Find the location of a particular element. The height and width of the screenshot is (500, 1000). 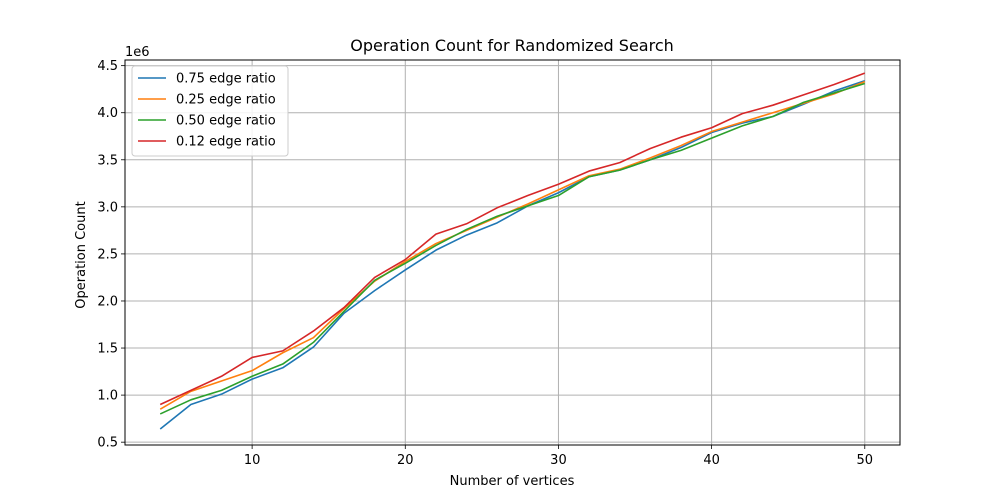

chart-title: Operation Count for Randomized Search is located at coordinates (512, 45).